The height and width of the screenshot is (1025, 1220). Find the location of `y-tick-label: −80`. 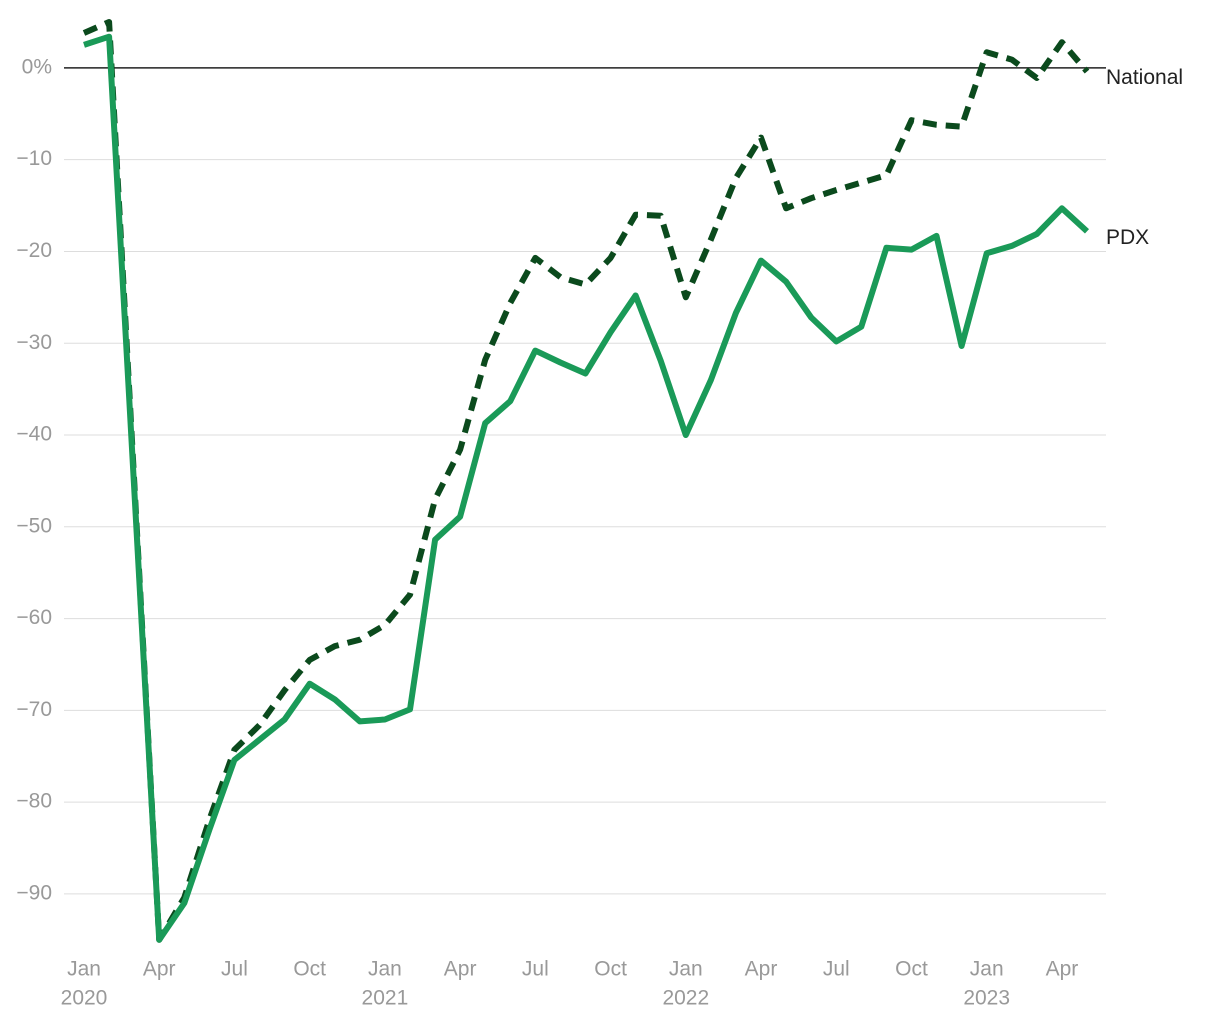

y-tick-label: −80 is located at coordinates (34, 801).